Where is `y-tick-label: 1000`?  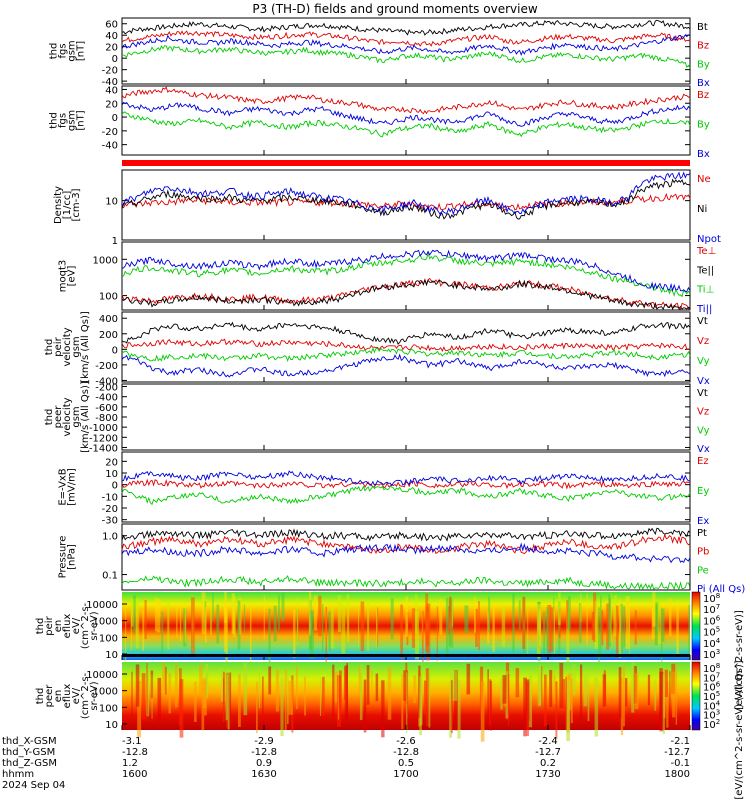 y-tick-label: 1000 is located at coordinates (105, 260).